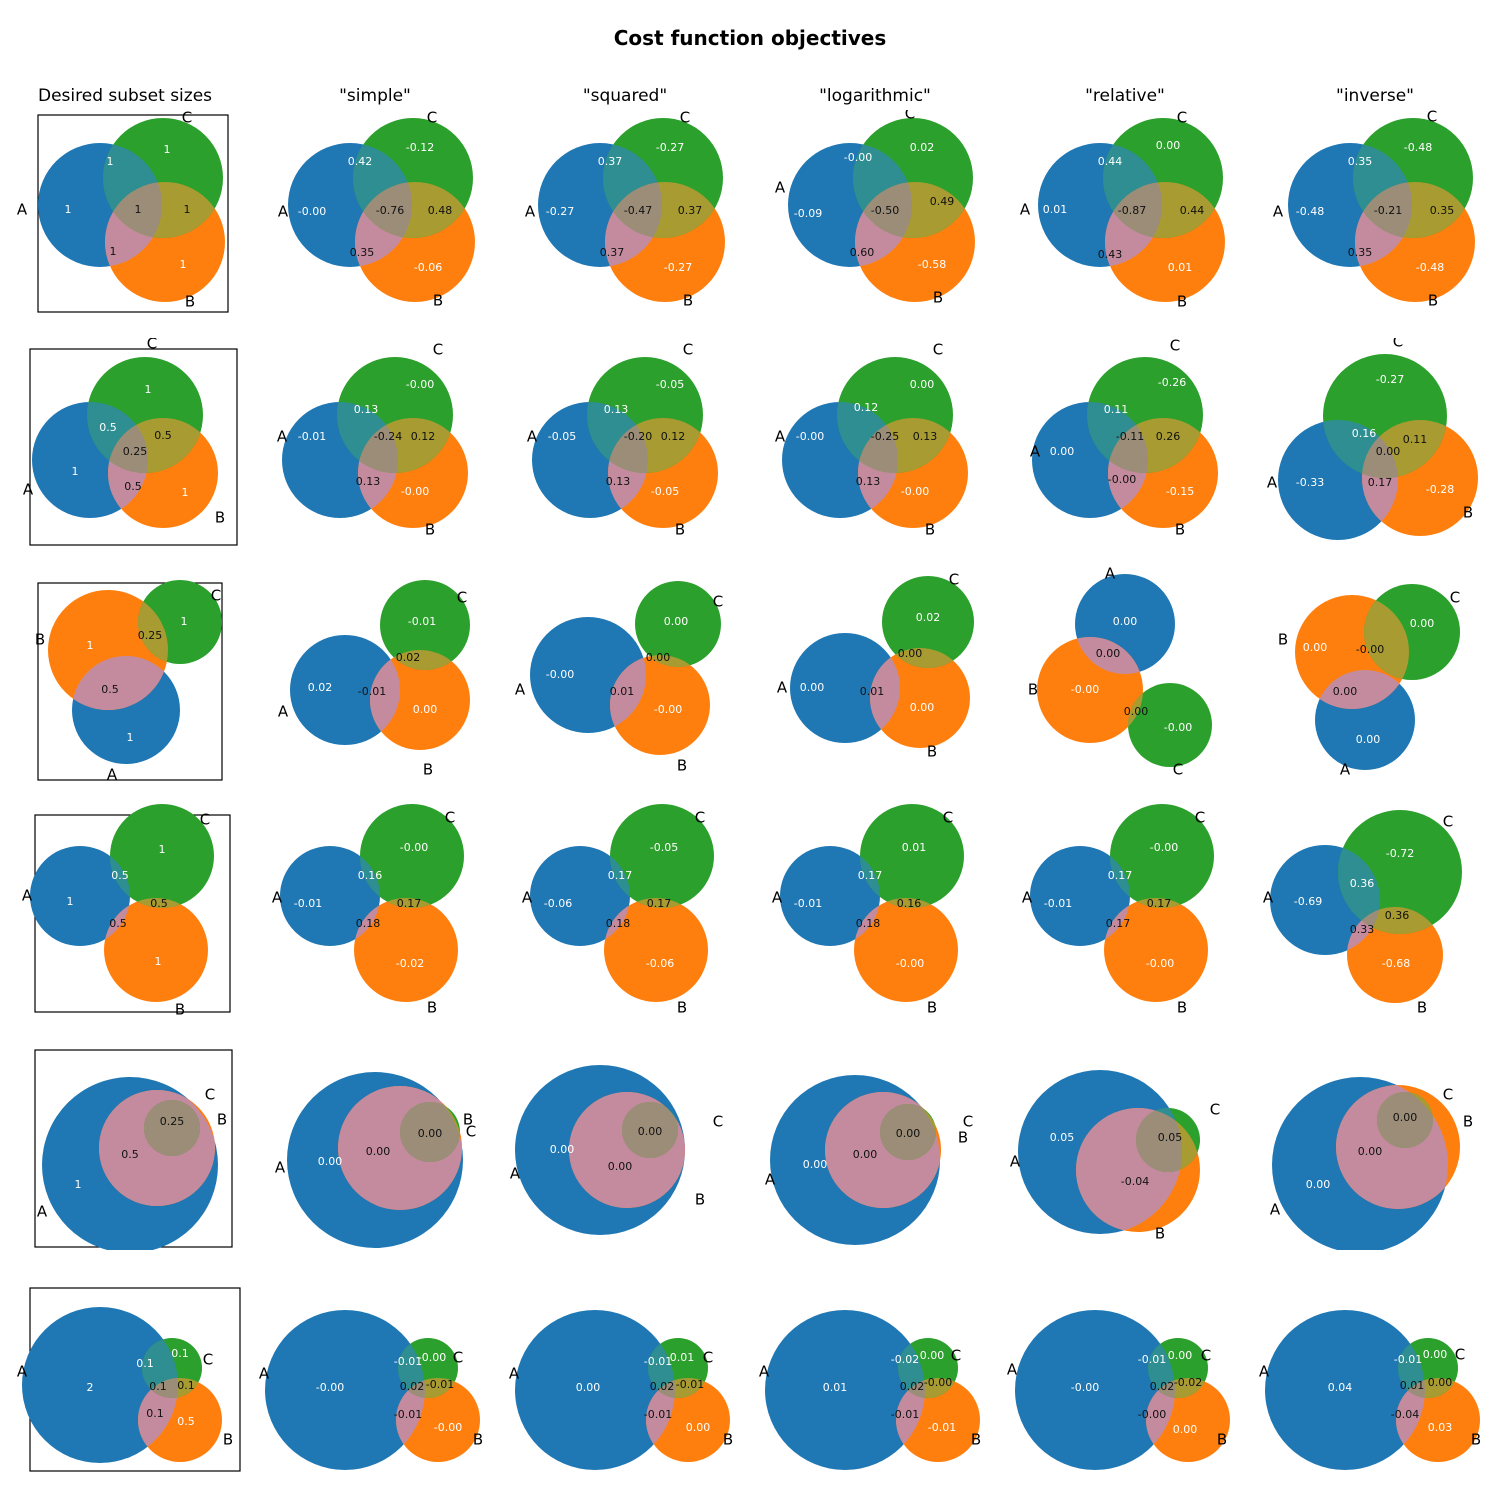 The height and width of the screenshot is (1500, 1500). I want to click on venn-cell: -0.27 0.16 0.000.11 -0.33 0.17 -0.28 C A B, so click(1372, 439).